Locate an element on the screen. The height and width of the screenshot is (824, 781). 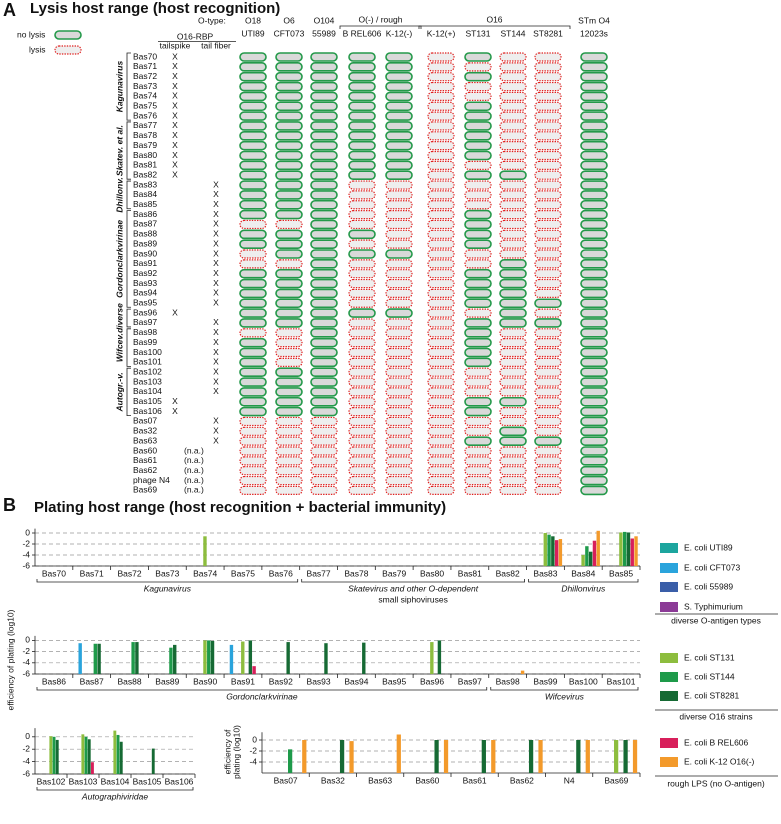
x-tick-label: Bas94 is located at coordinates (356, 681).